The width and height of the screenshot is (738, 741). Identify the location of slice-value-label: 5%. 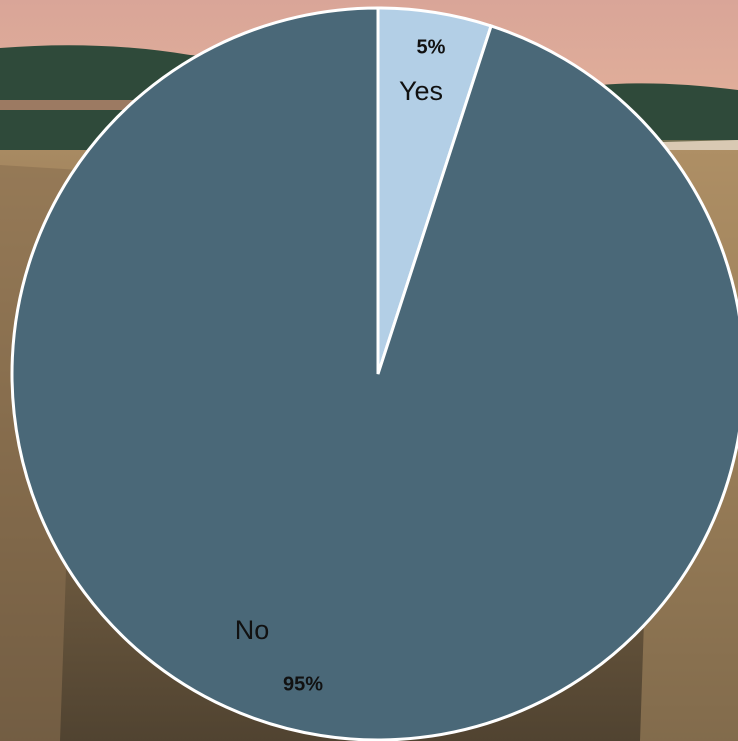
(431, 47).